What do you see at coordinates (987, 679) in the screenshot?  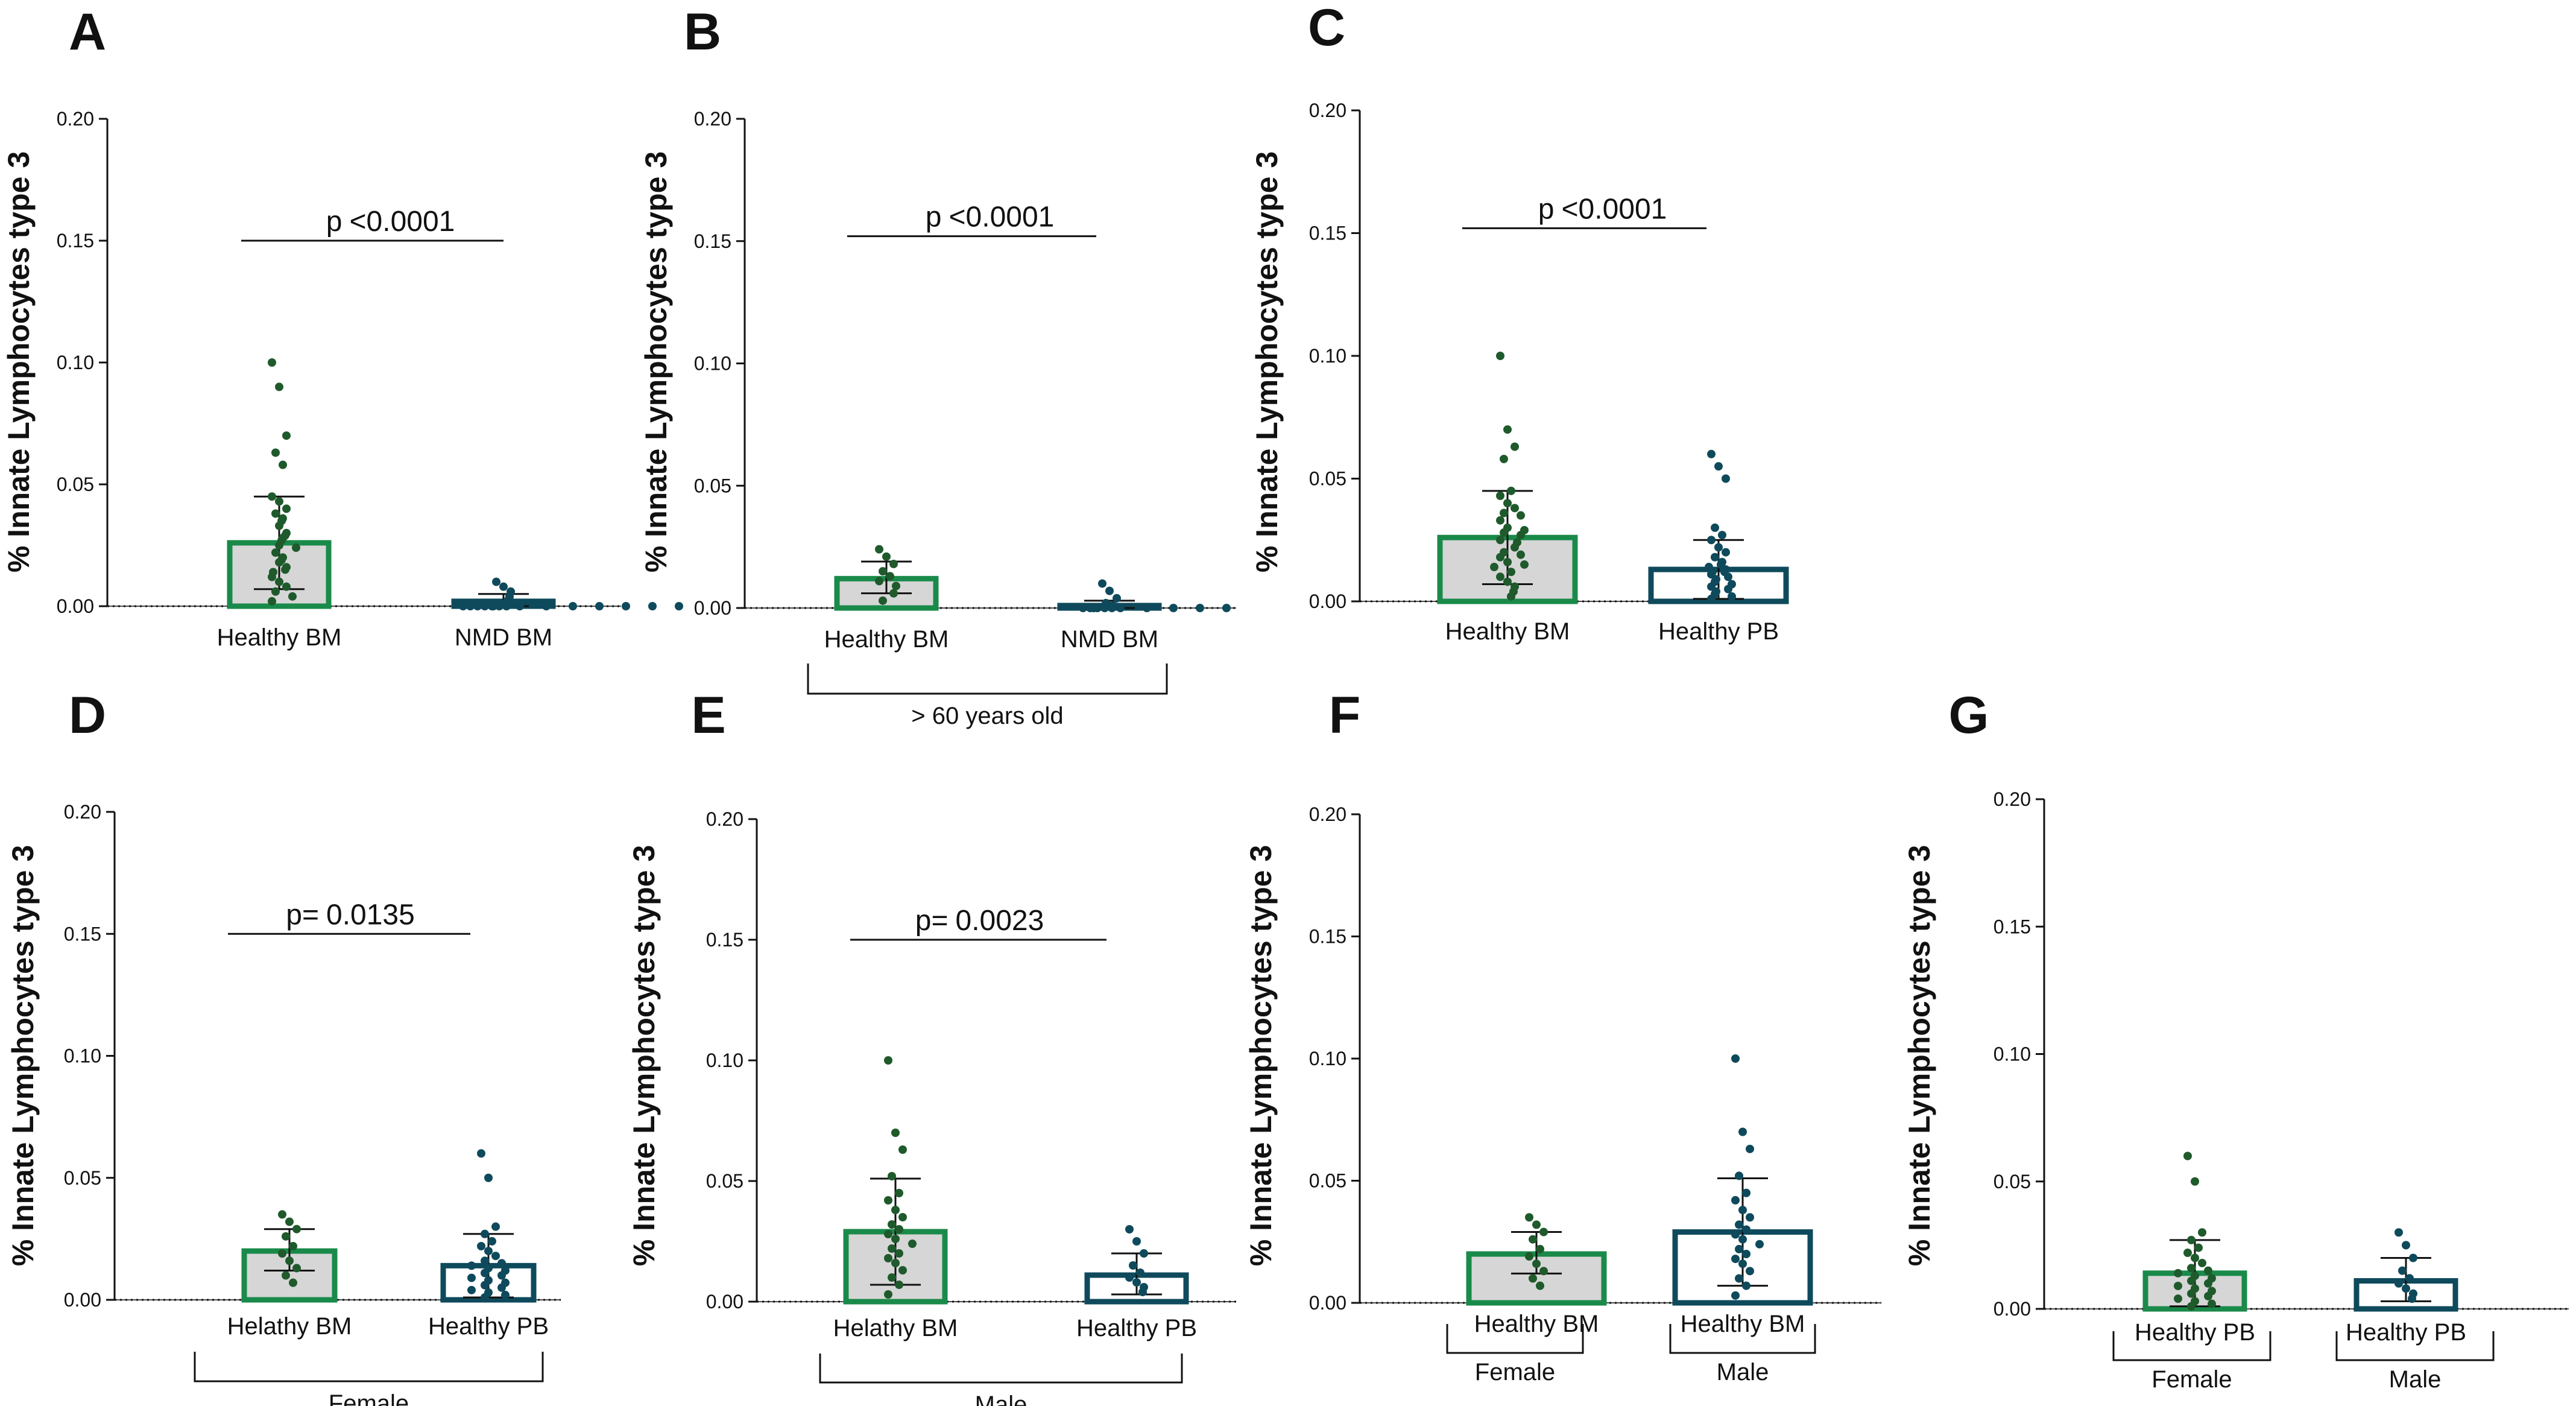 I see `group-bracket` at bounding box center [987, 679].